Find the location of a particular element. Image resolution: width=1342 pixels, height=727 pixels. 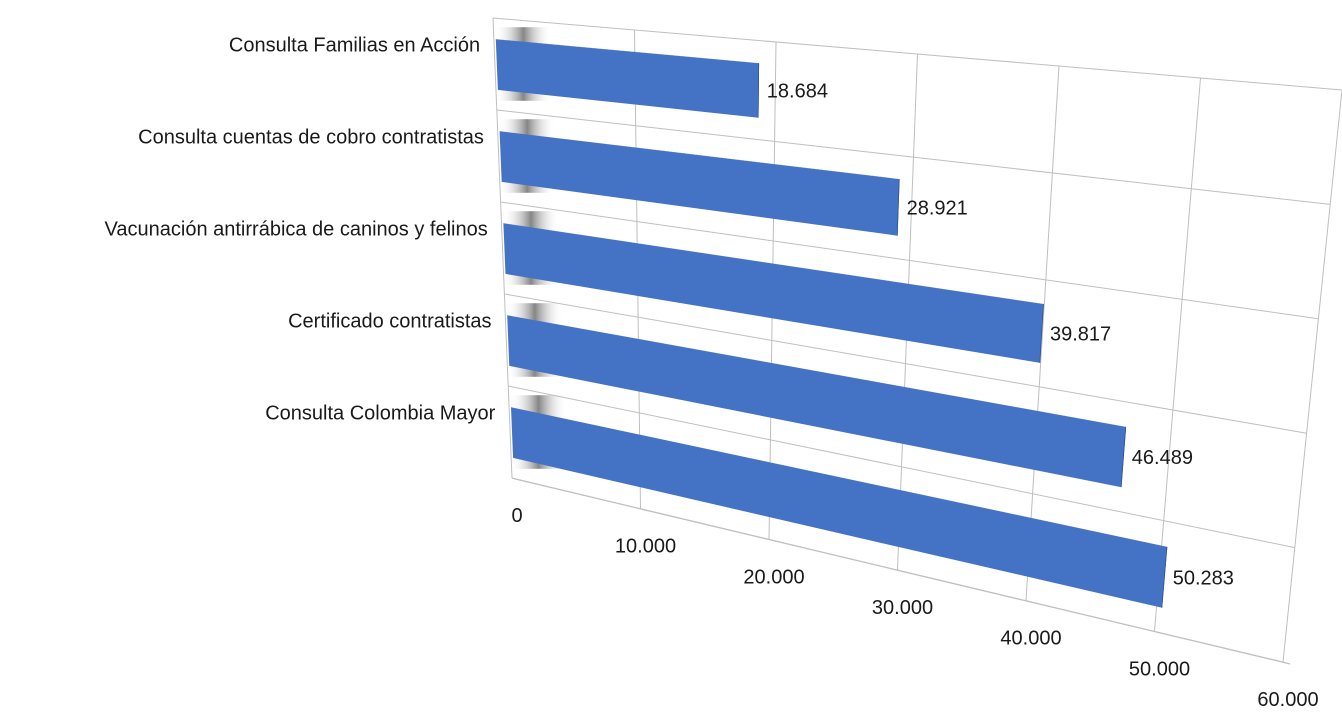

data-label: 28.921 is located at coordinates (937, 208).